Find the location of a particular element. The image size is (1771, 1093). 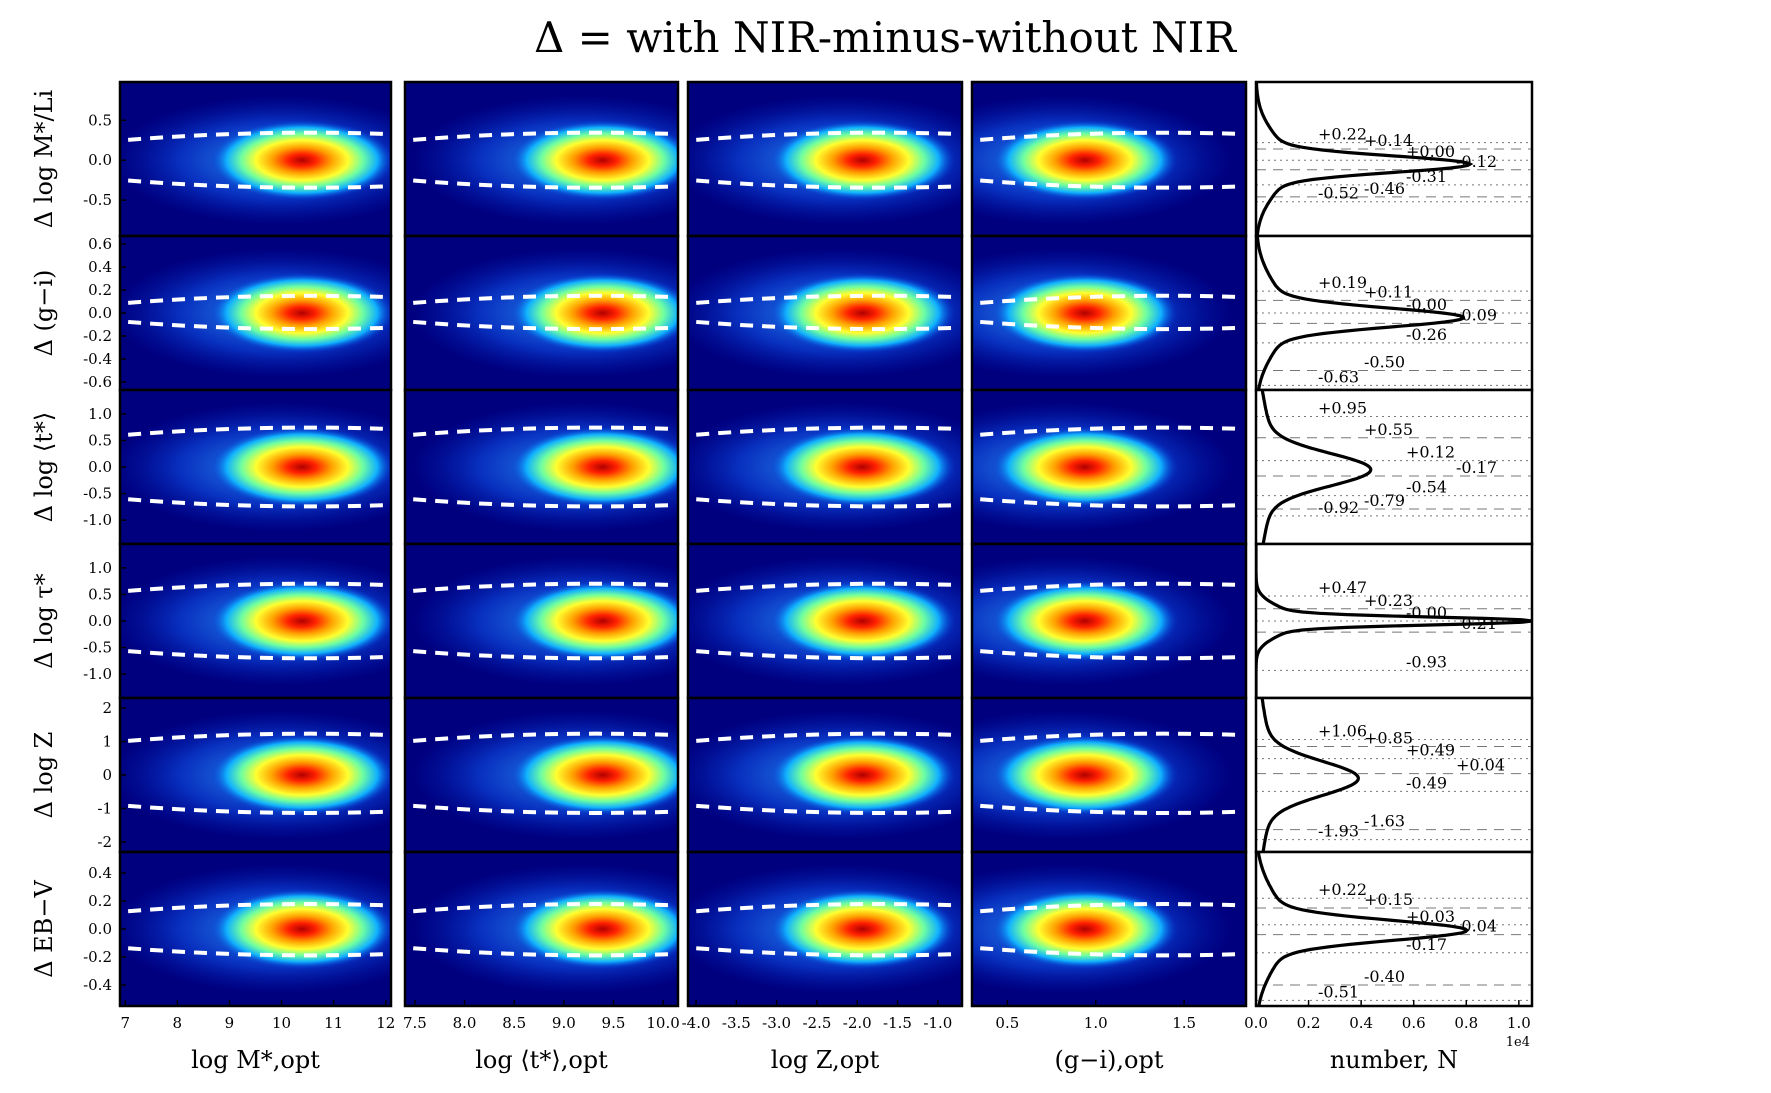

x-tick-label: 0.2 is located at coordinates (1309, 1023).